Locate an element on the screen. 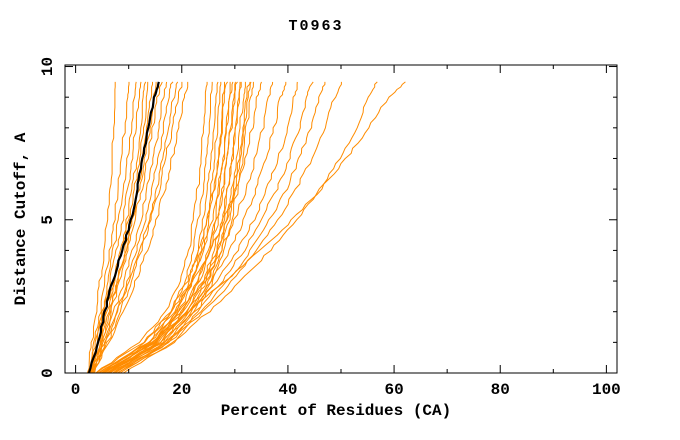 The width and height of the screenshot is (680, 440). x-tick-label: 20 is located at coordinates (181, 390).